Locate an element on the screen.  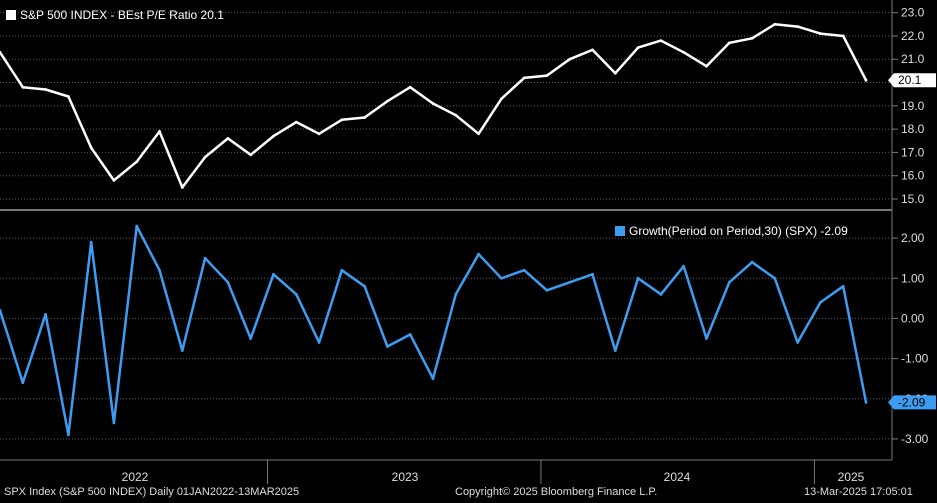
y-tick-label: 18.0 is located at coordinates (913, 129).